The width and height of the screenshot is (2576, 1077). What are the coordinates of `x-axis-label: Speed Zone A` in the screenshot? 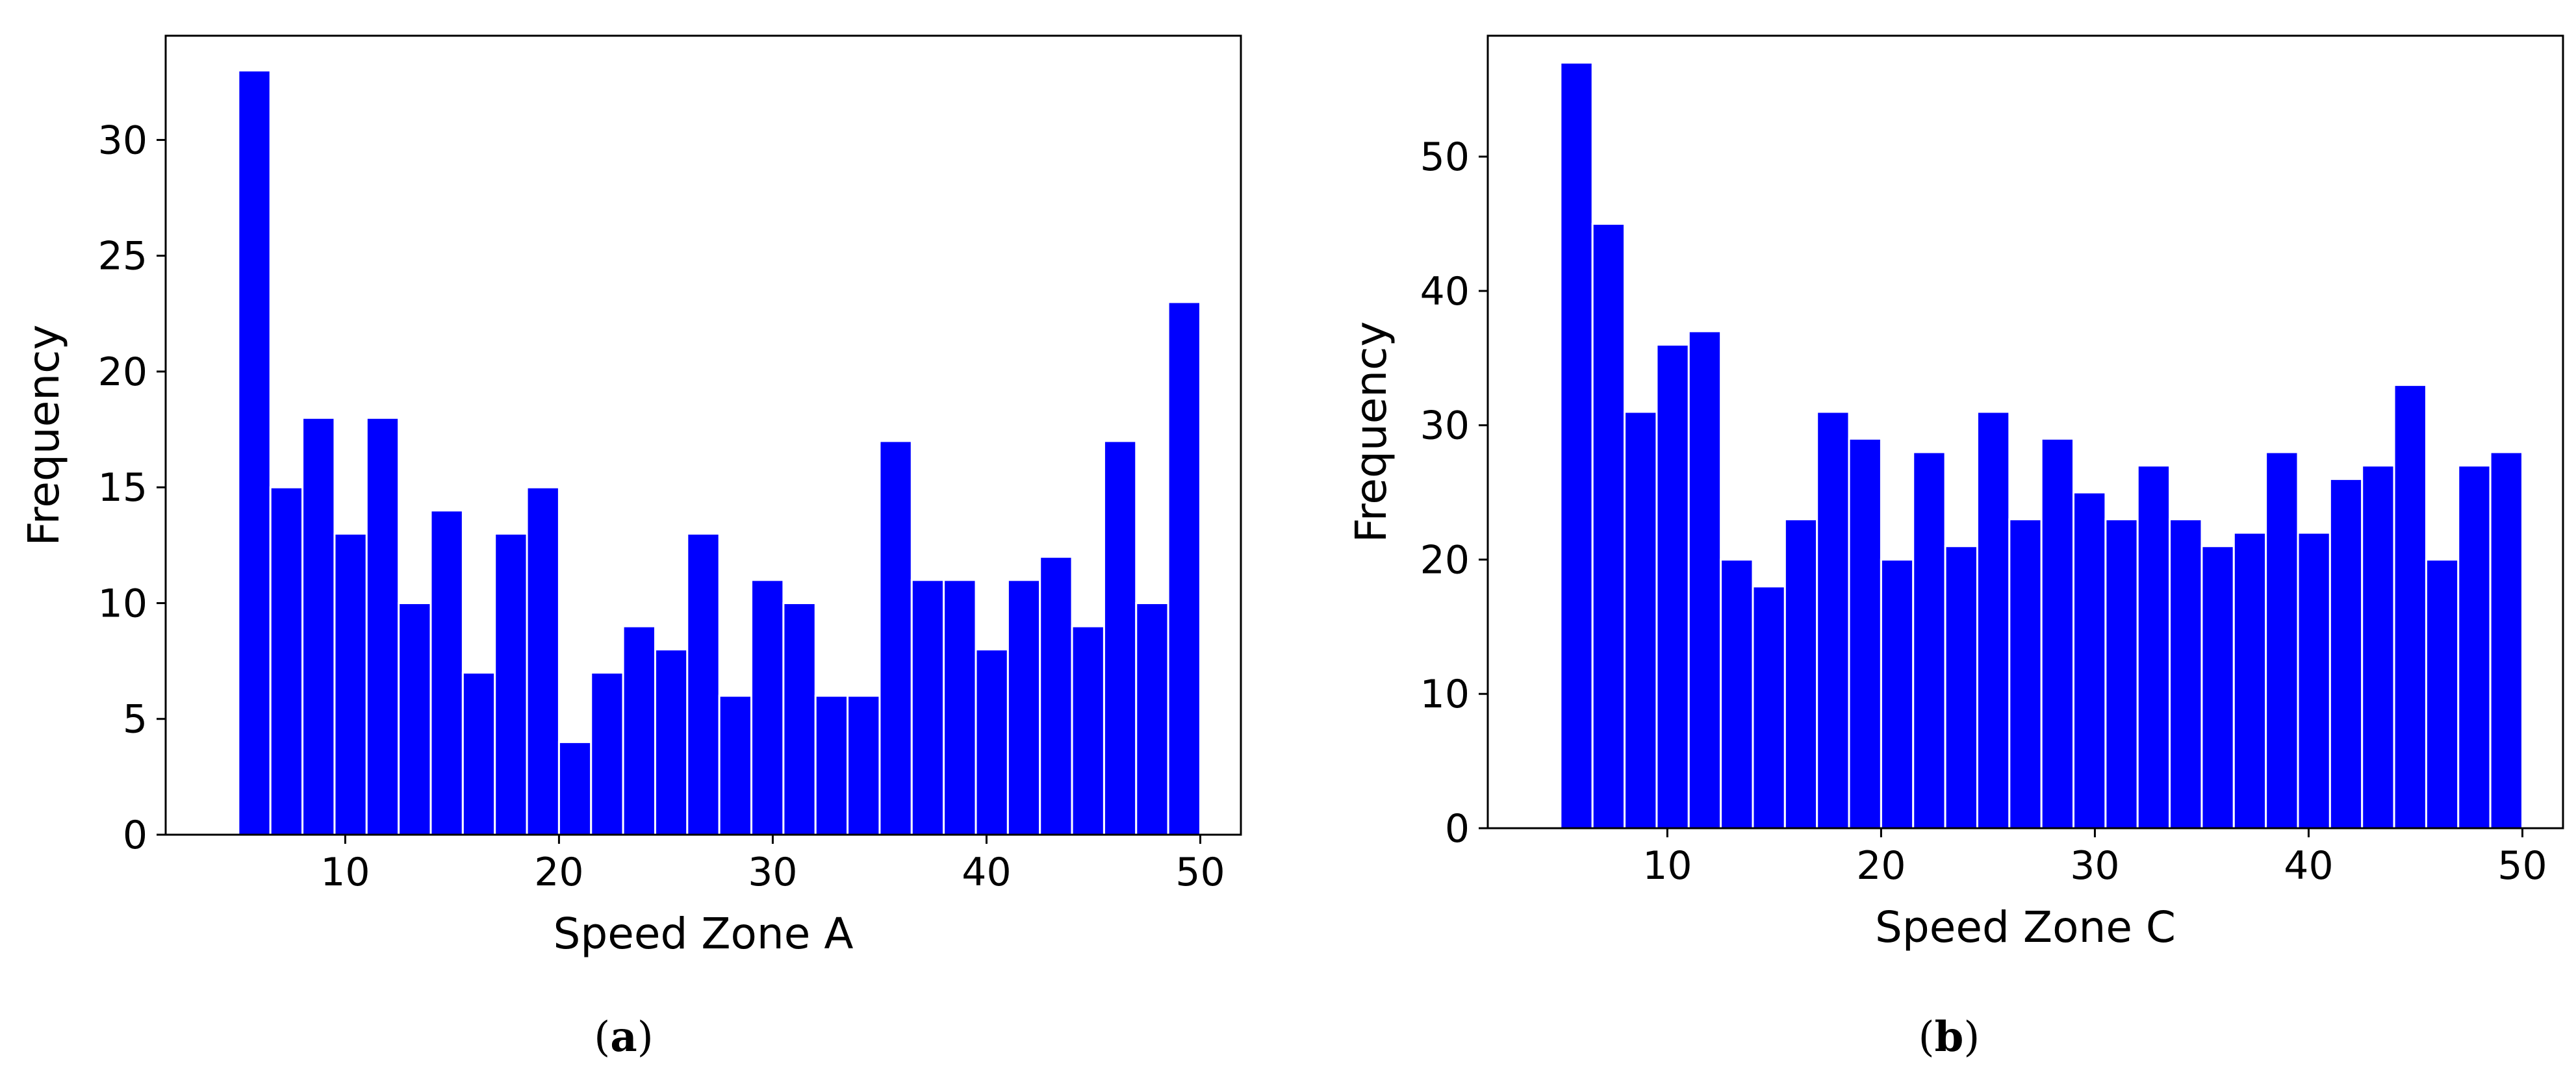 It's located at (703, 934).